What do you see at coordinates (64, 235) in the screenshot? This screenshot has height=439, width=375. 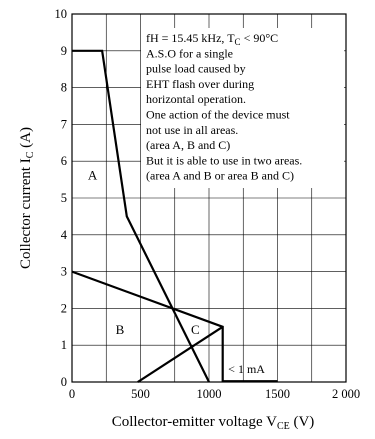 I see `y-tick-label: 4` at bounding box center [64, 235].